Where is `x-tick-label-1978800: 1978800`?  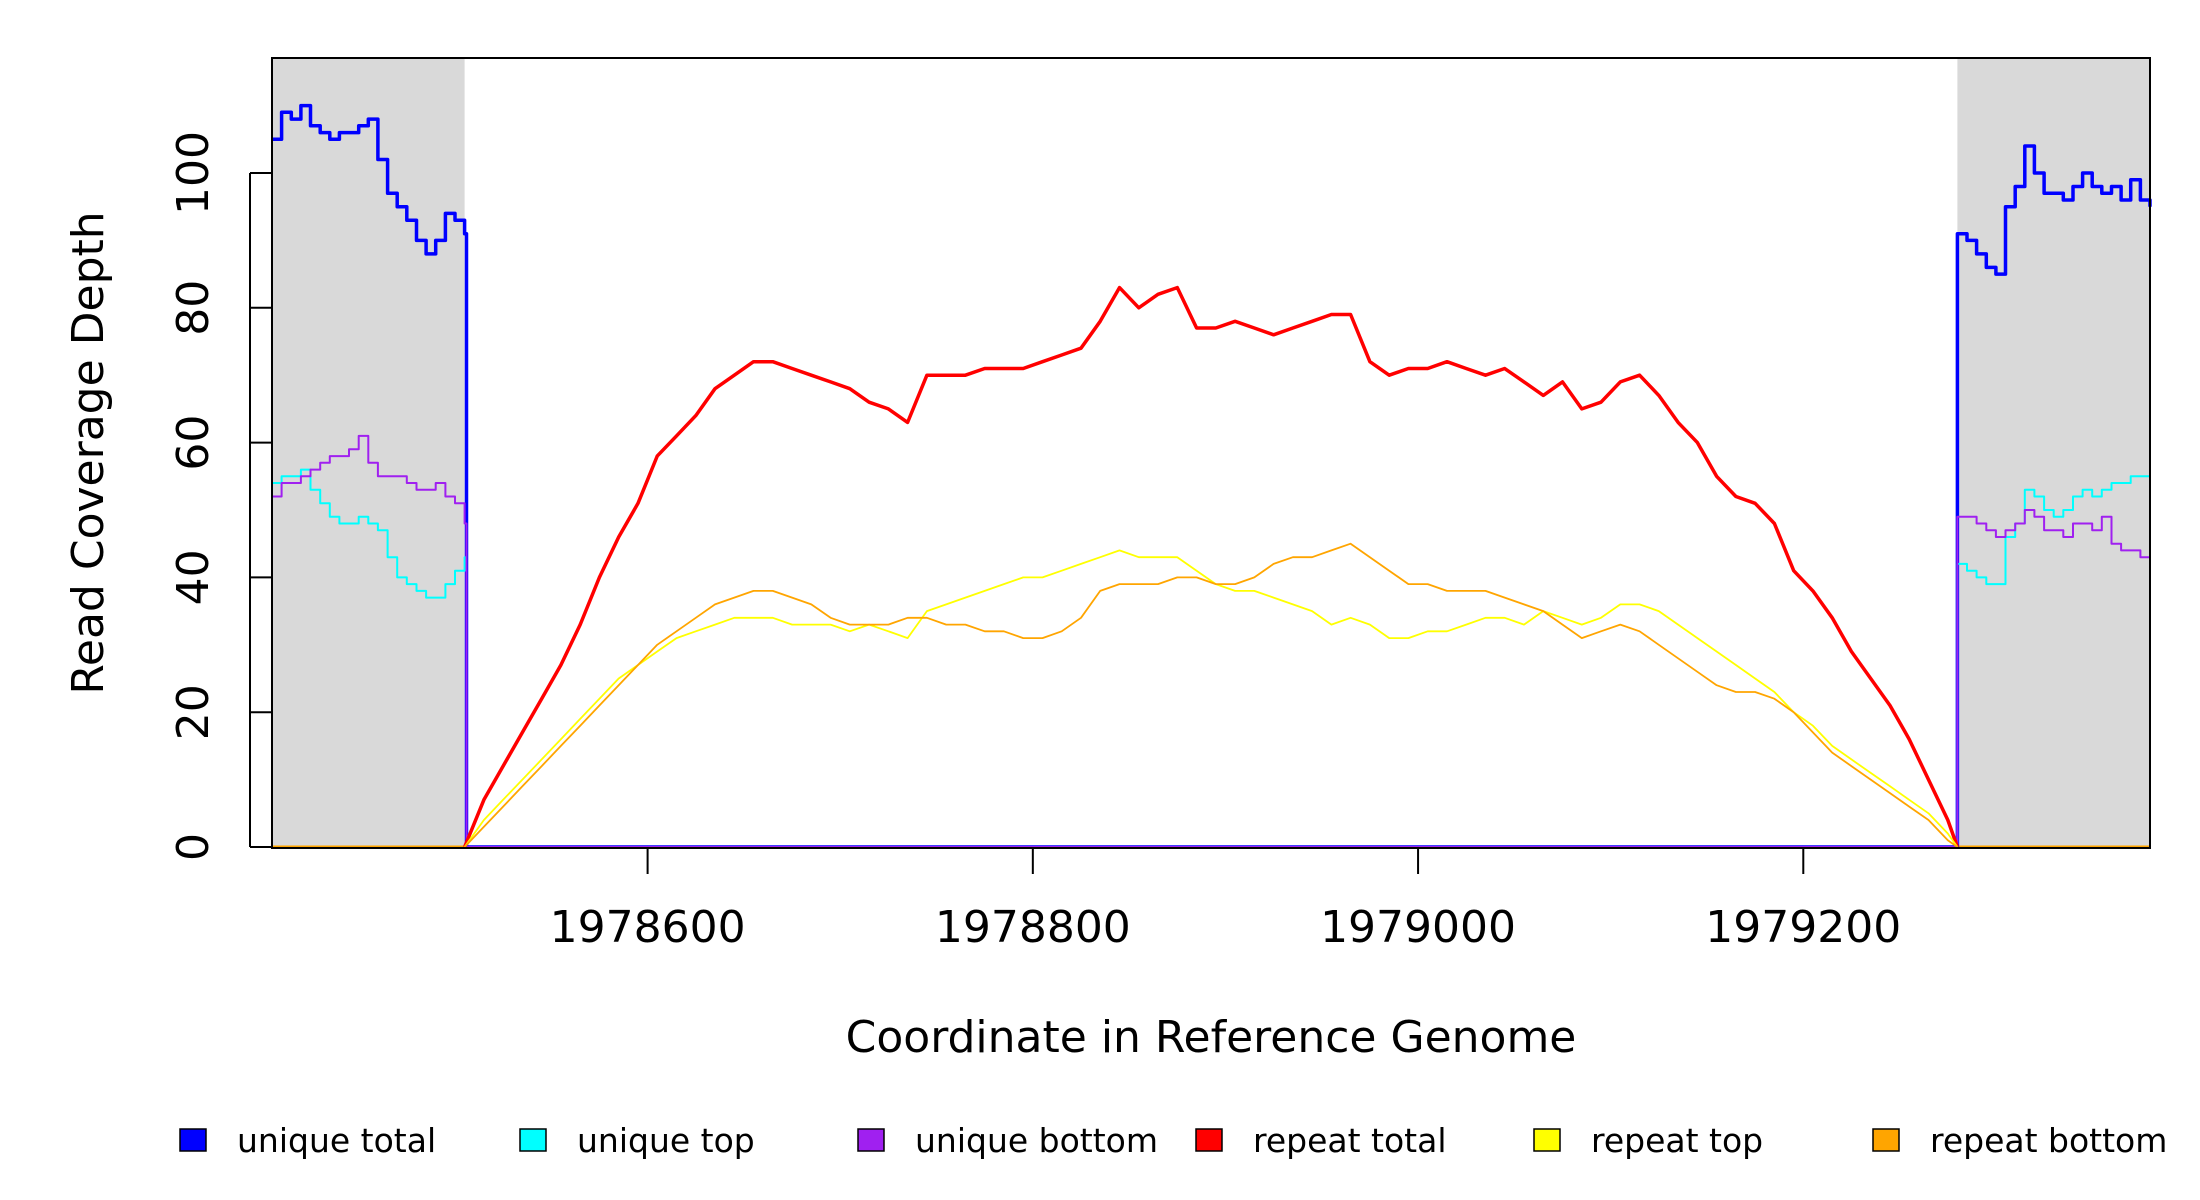 x-tick-label-1978800: 1978800 is located at coordinates (1033, 927).